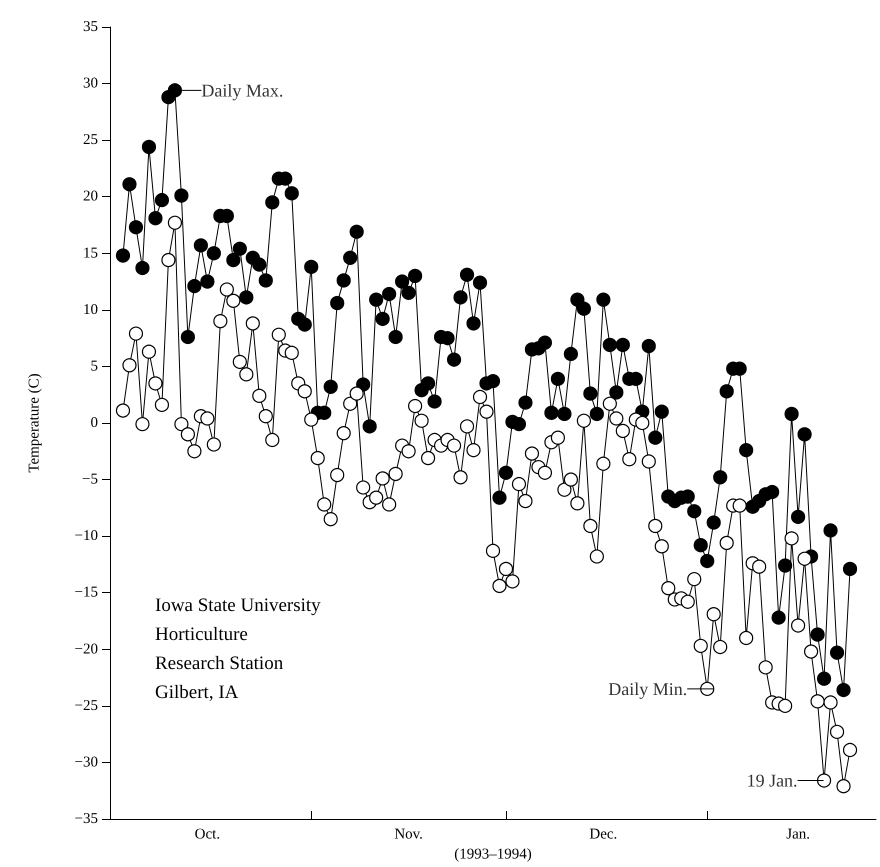 Image resolution: width=880 pixels, height=867 pixels. Describe the element at coordinates (238, 649) in the screenshot. I see `annotation: Iowa State University Horticulture Research Station Gilbert, IA` at that location.